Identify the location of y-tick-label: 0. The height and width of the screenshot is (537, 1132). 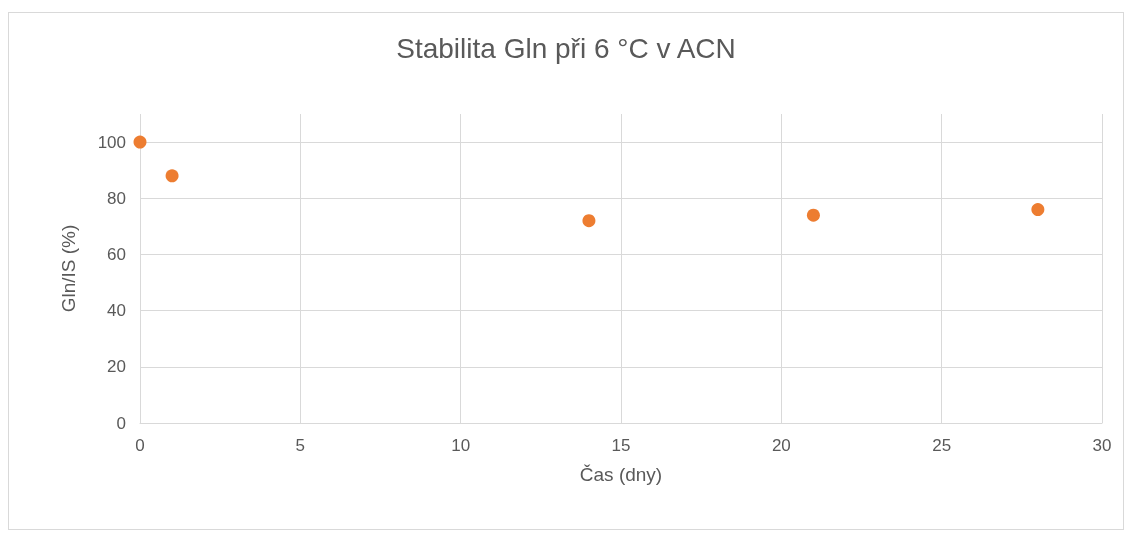
(121, 423).